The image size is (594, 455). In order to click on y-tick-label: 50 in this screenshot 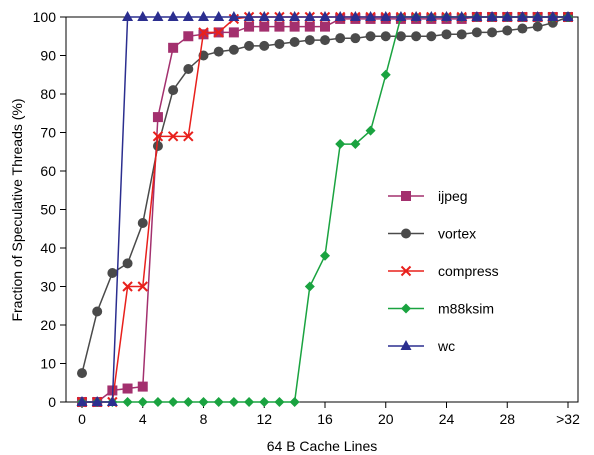, I will do `click(48, 210)`.